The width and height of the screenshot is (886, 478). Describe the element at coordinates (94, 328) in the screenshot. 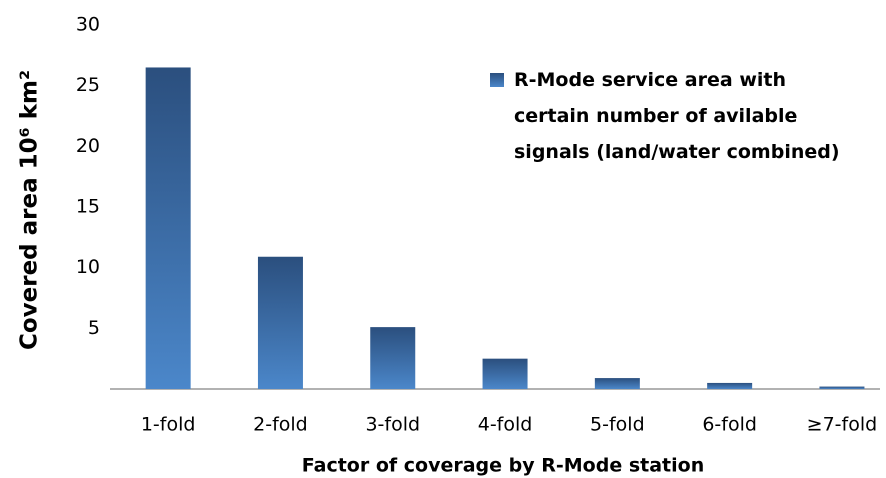

I see `y-tick-label: 5` at that location.